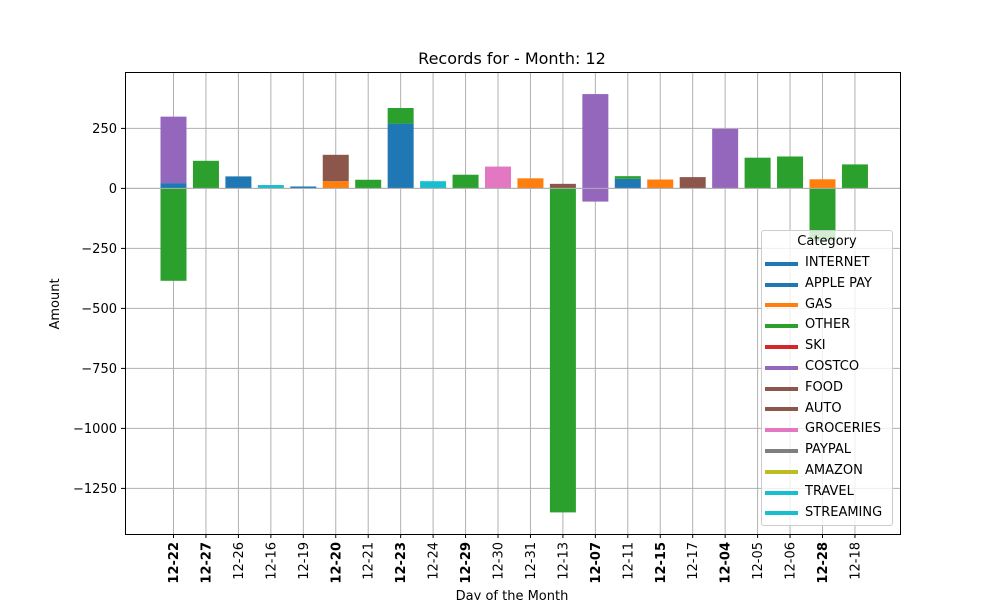 The image size is (1000, 600). Describe the element at coordinates (401, 563) in the screenshot. I see `x-tick-label: 12-23` at that location.